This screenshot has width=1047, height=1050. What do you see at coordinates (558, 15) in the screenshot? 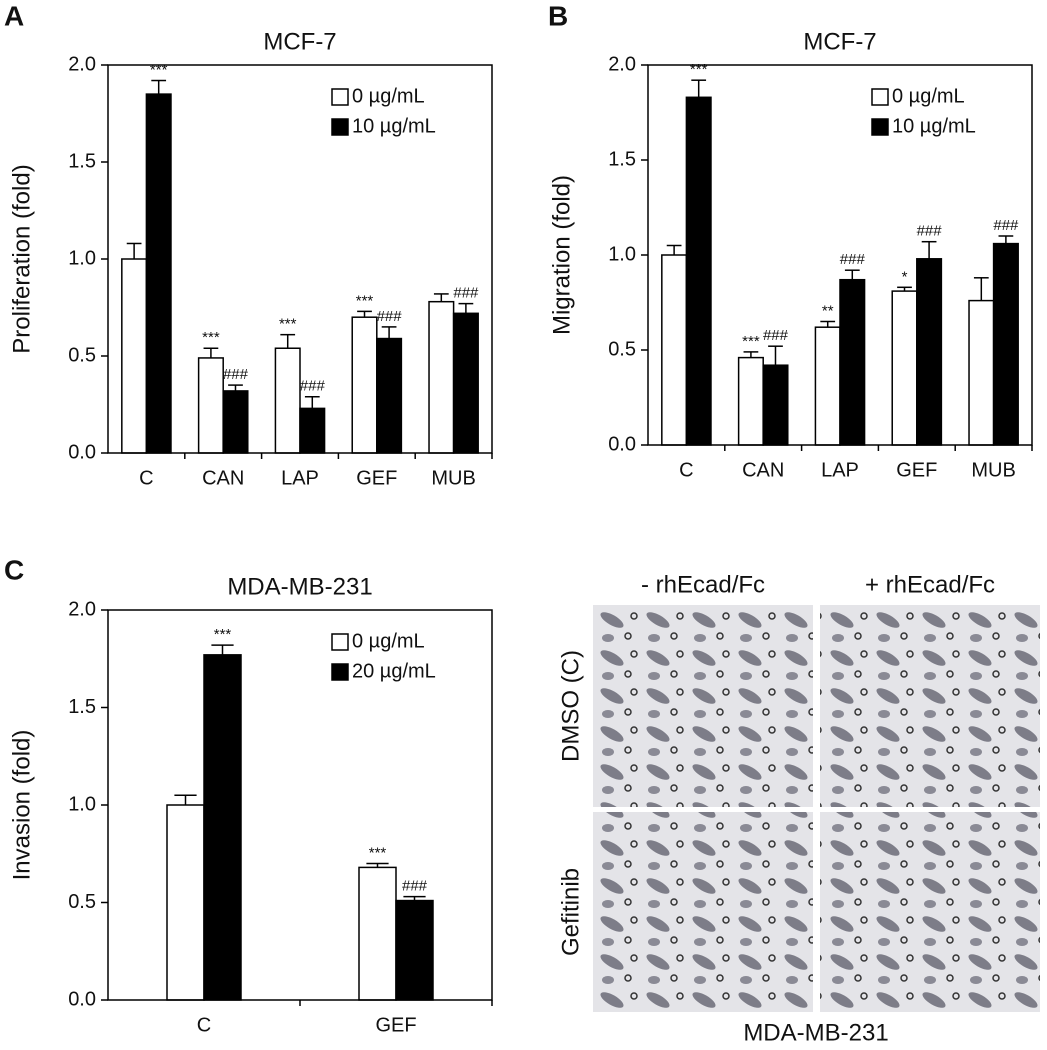
I see `panel-letter: B` at bounding box center [558, 15].